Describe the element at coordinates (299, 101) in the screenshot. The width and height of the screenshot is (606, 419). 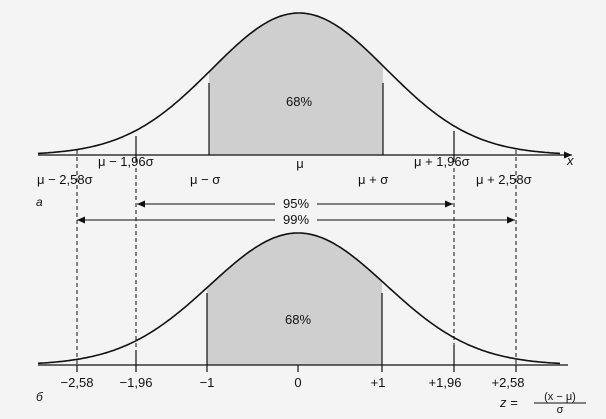
I see `top-center-percent: 68%` at that location.